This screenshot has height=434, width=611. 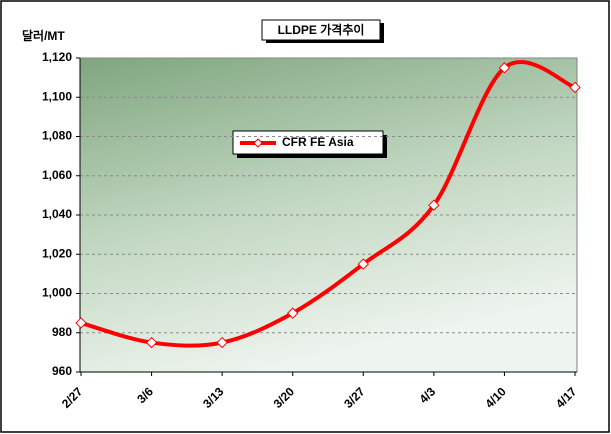 I want to click on y-tick-label: 1,040, so click(x=57, y=214).